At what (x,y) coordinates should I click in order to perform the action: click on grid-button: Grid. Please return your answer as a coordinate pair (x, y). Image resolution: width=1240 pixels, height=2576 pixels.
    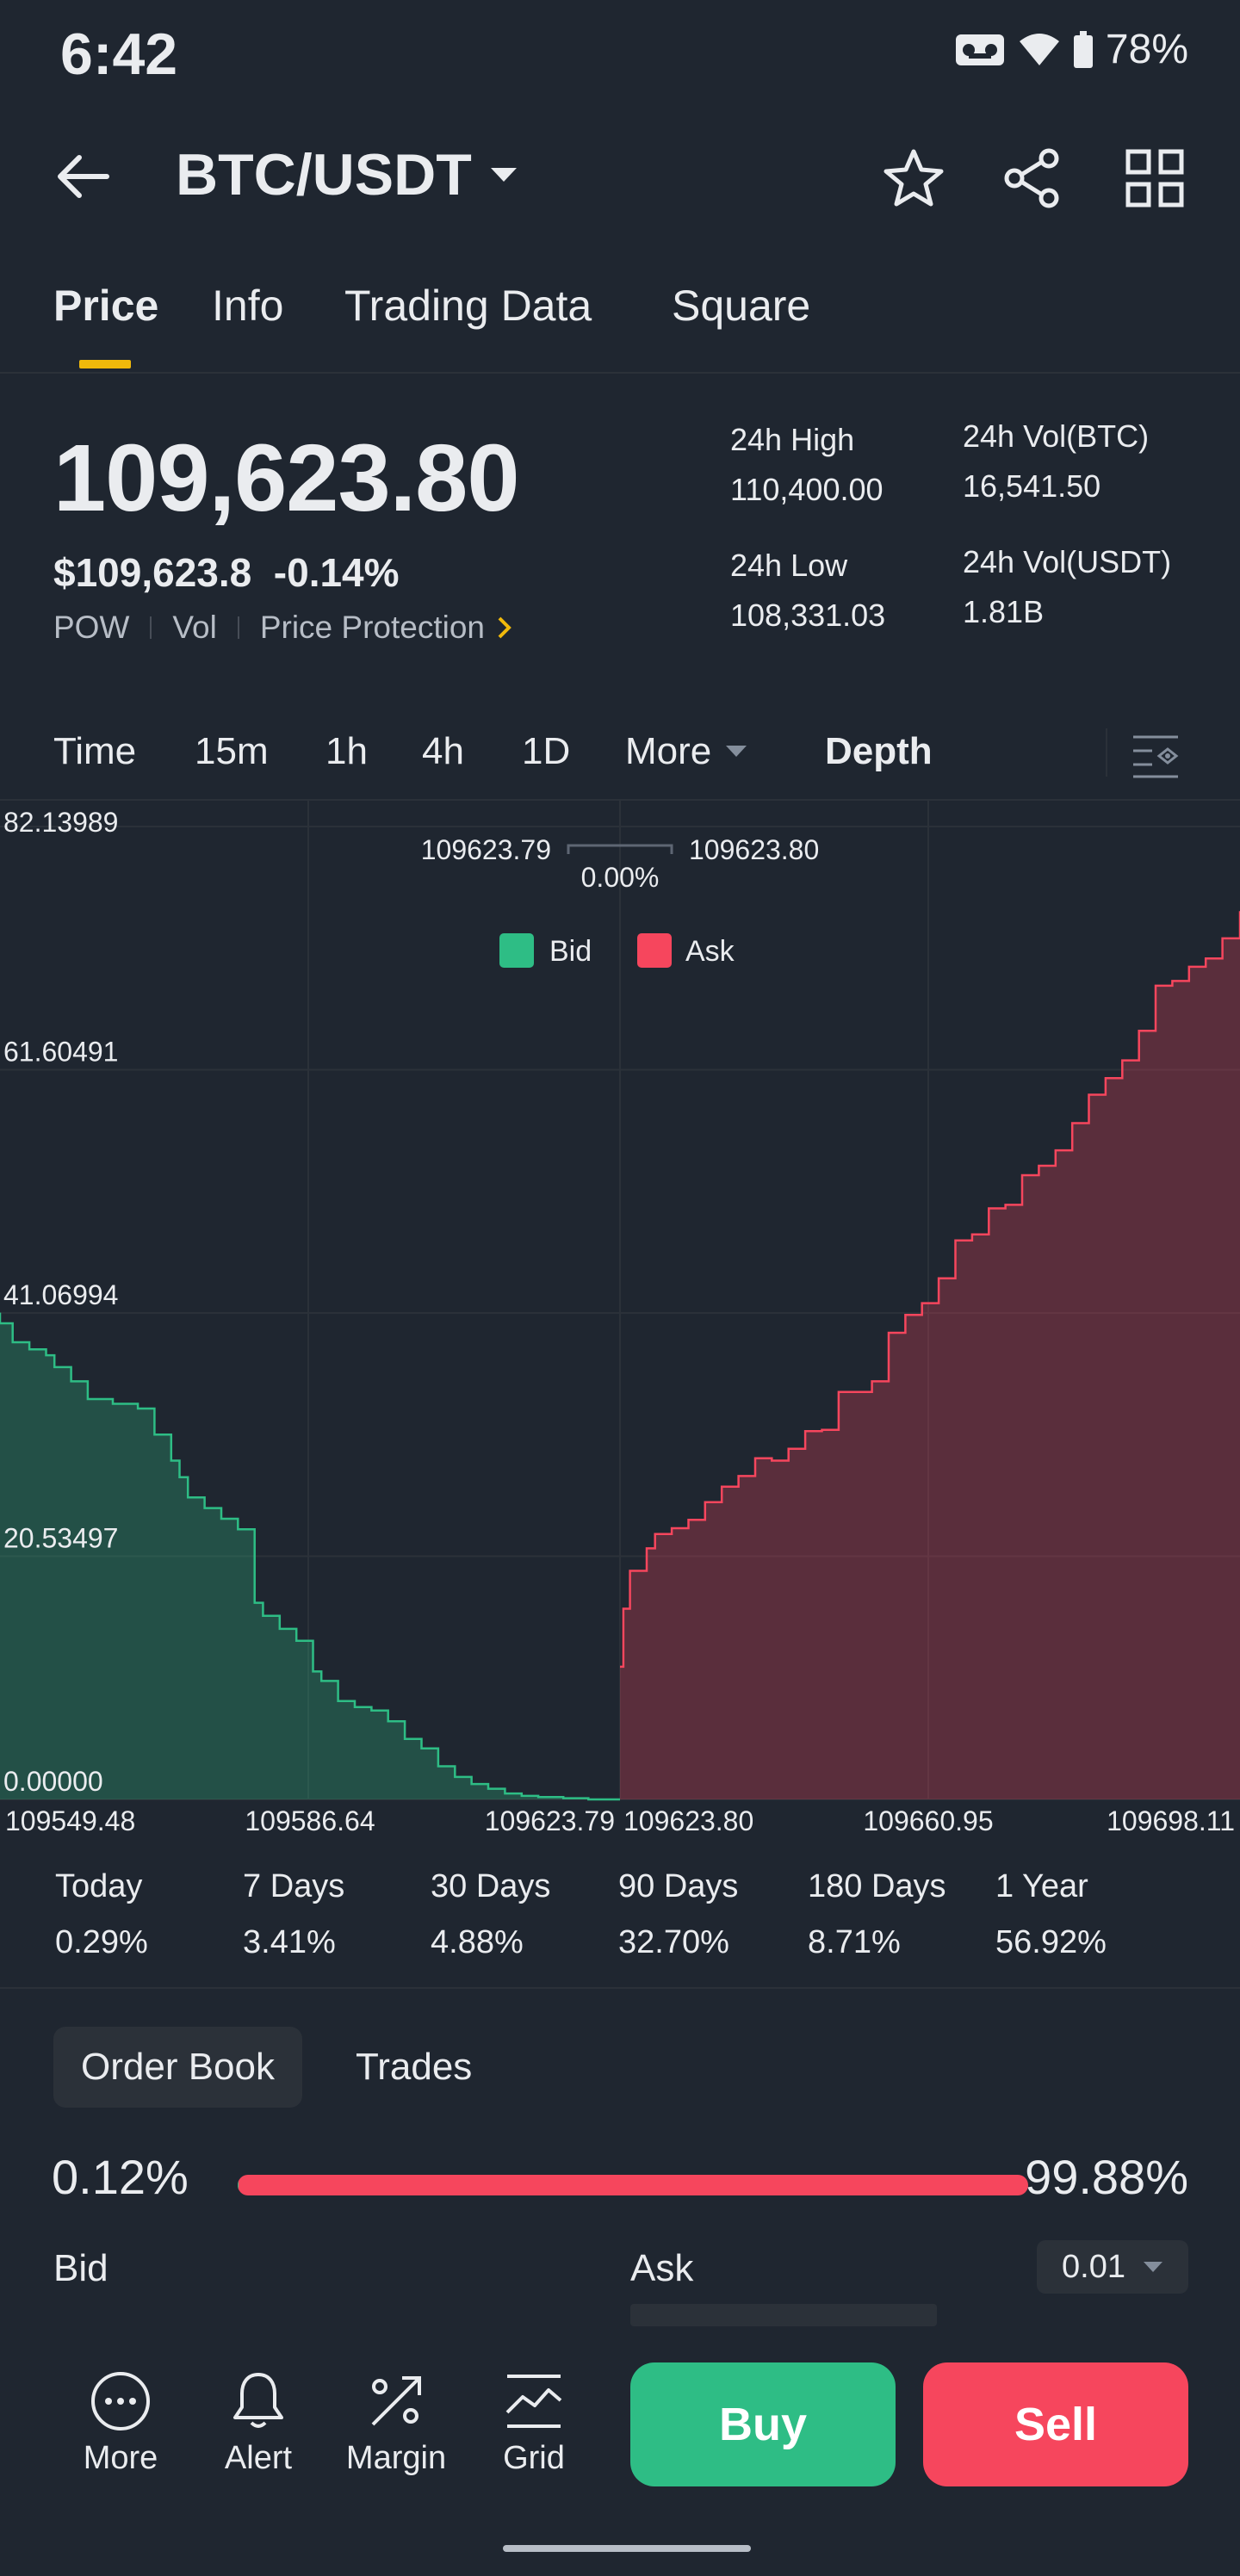
    Looking at the image, I should click on (534, 2423).